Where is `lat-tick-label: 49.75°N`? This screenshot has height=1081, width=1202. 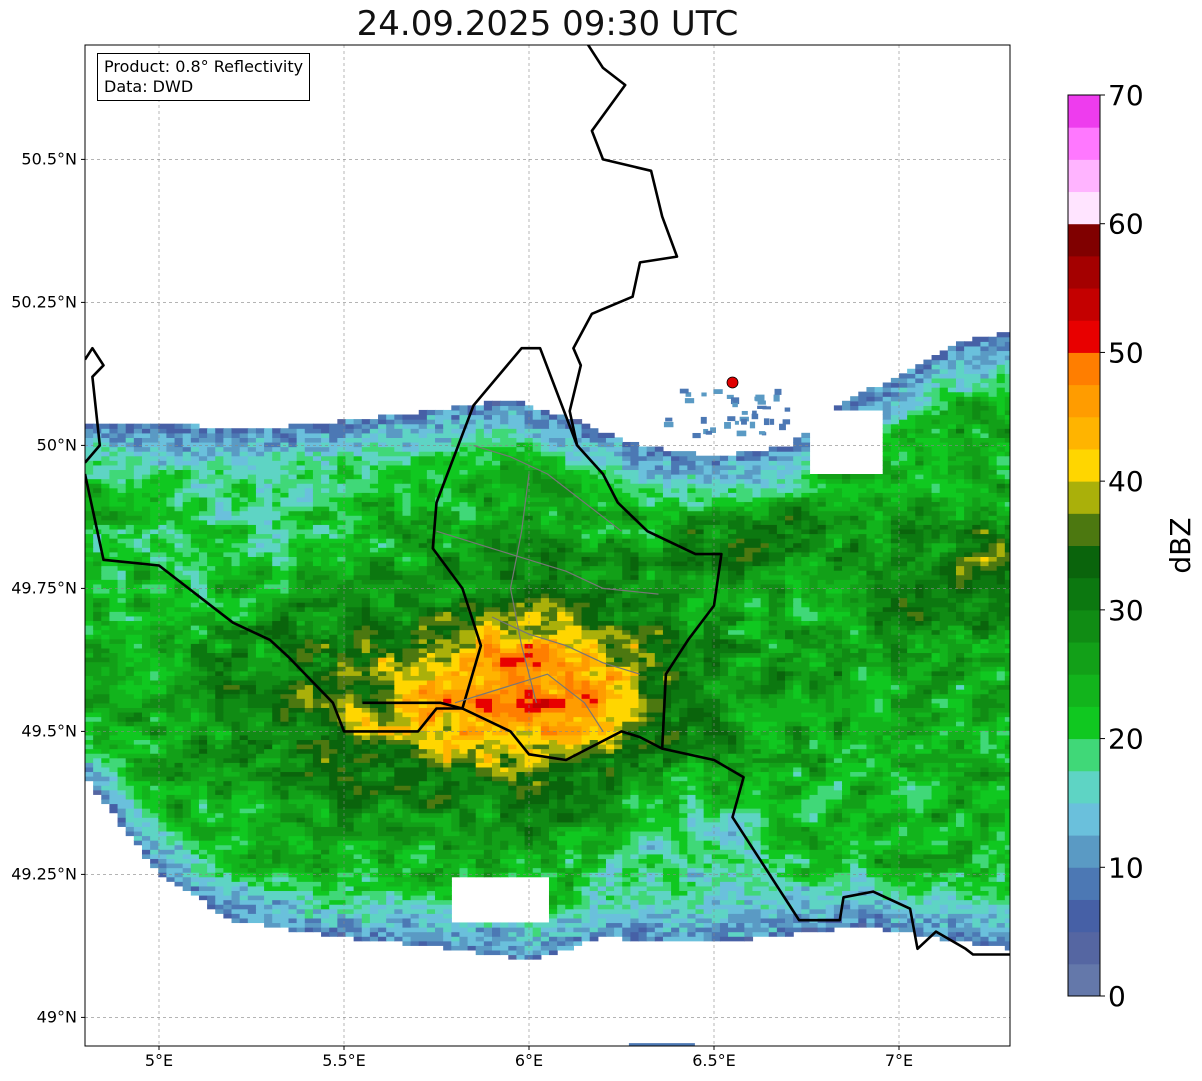 lat-tick-label: 49.75°N is located at coordinates (44, 587).